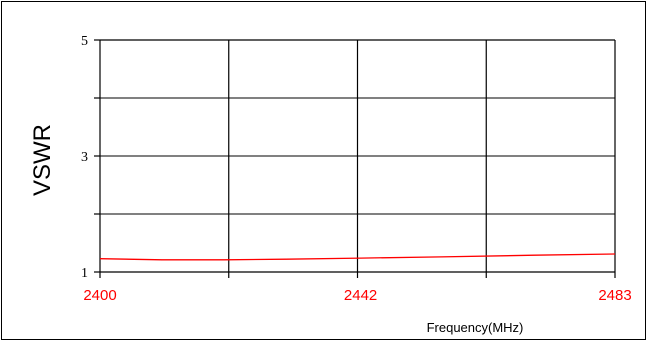  Describe the element at coordinates (84, 41) in the screenshot. I see `y-tick-label: 5` at that location.